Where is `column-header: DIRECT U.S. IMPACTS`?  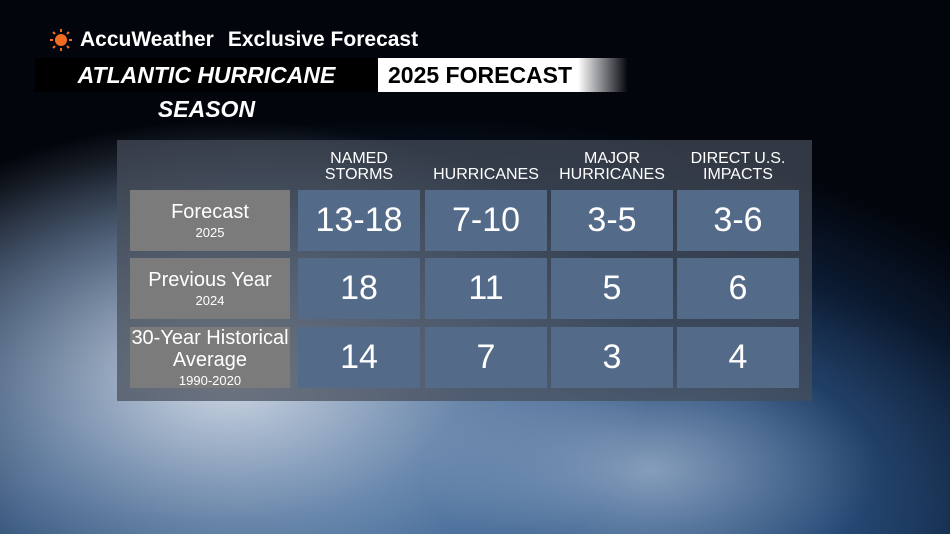
column-header: DIRECT U.S. IMPACTS is located at coordinates (738, 166).